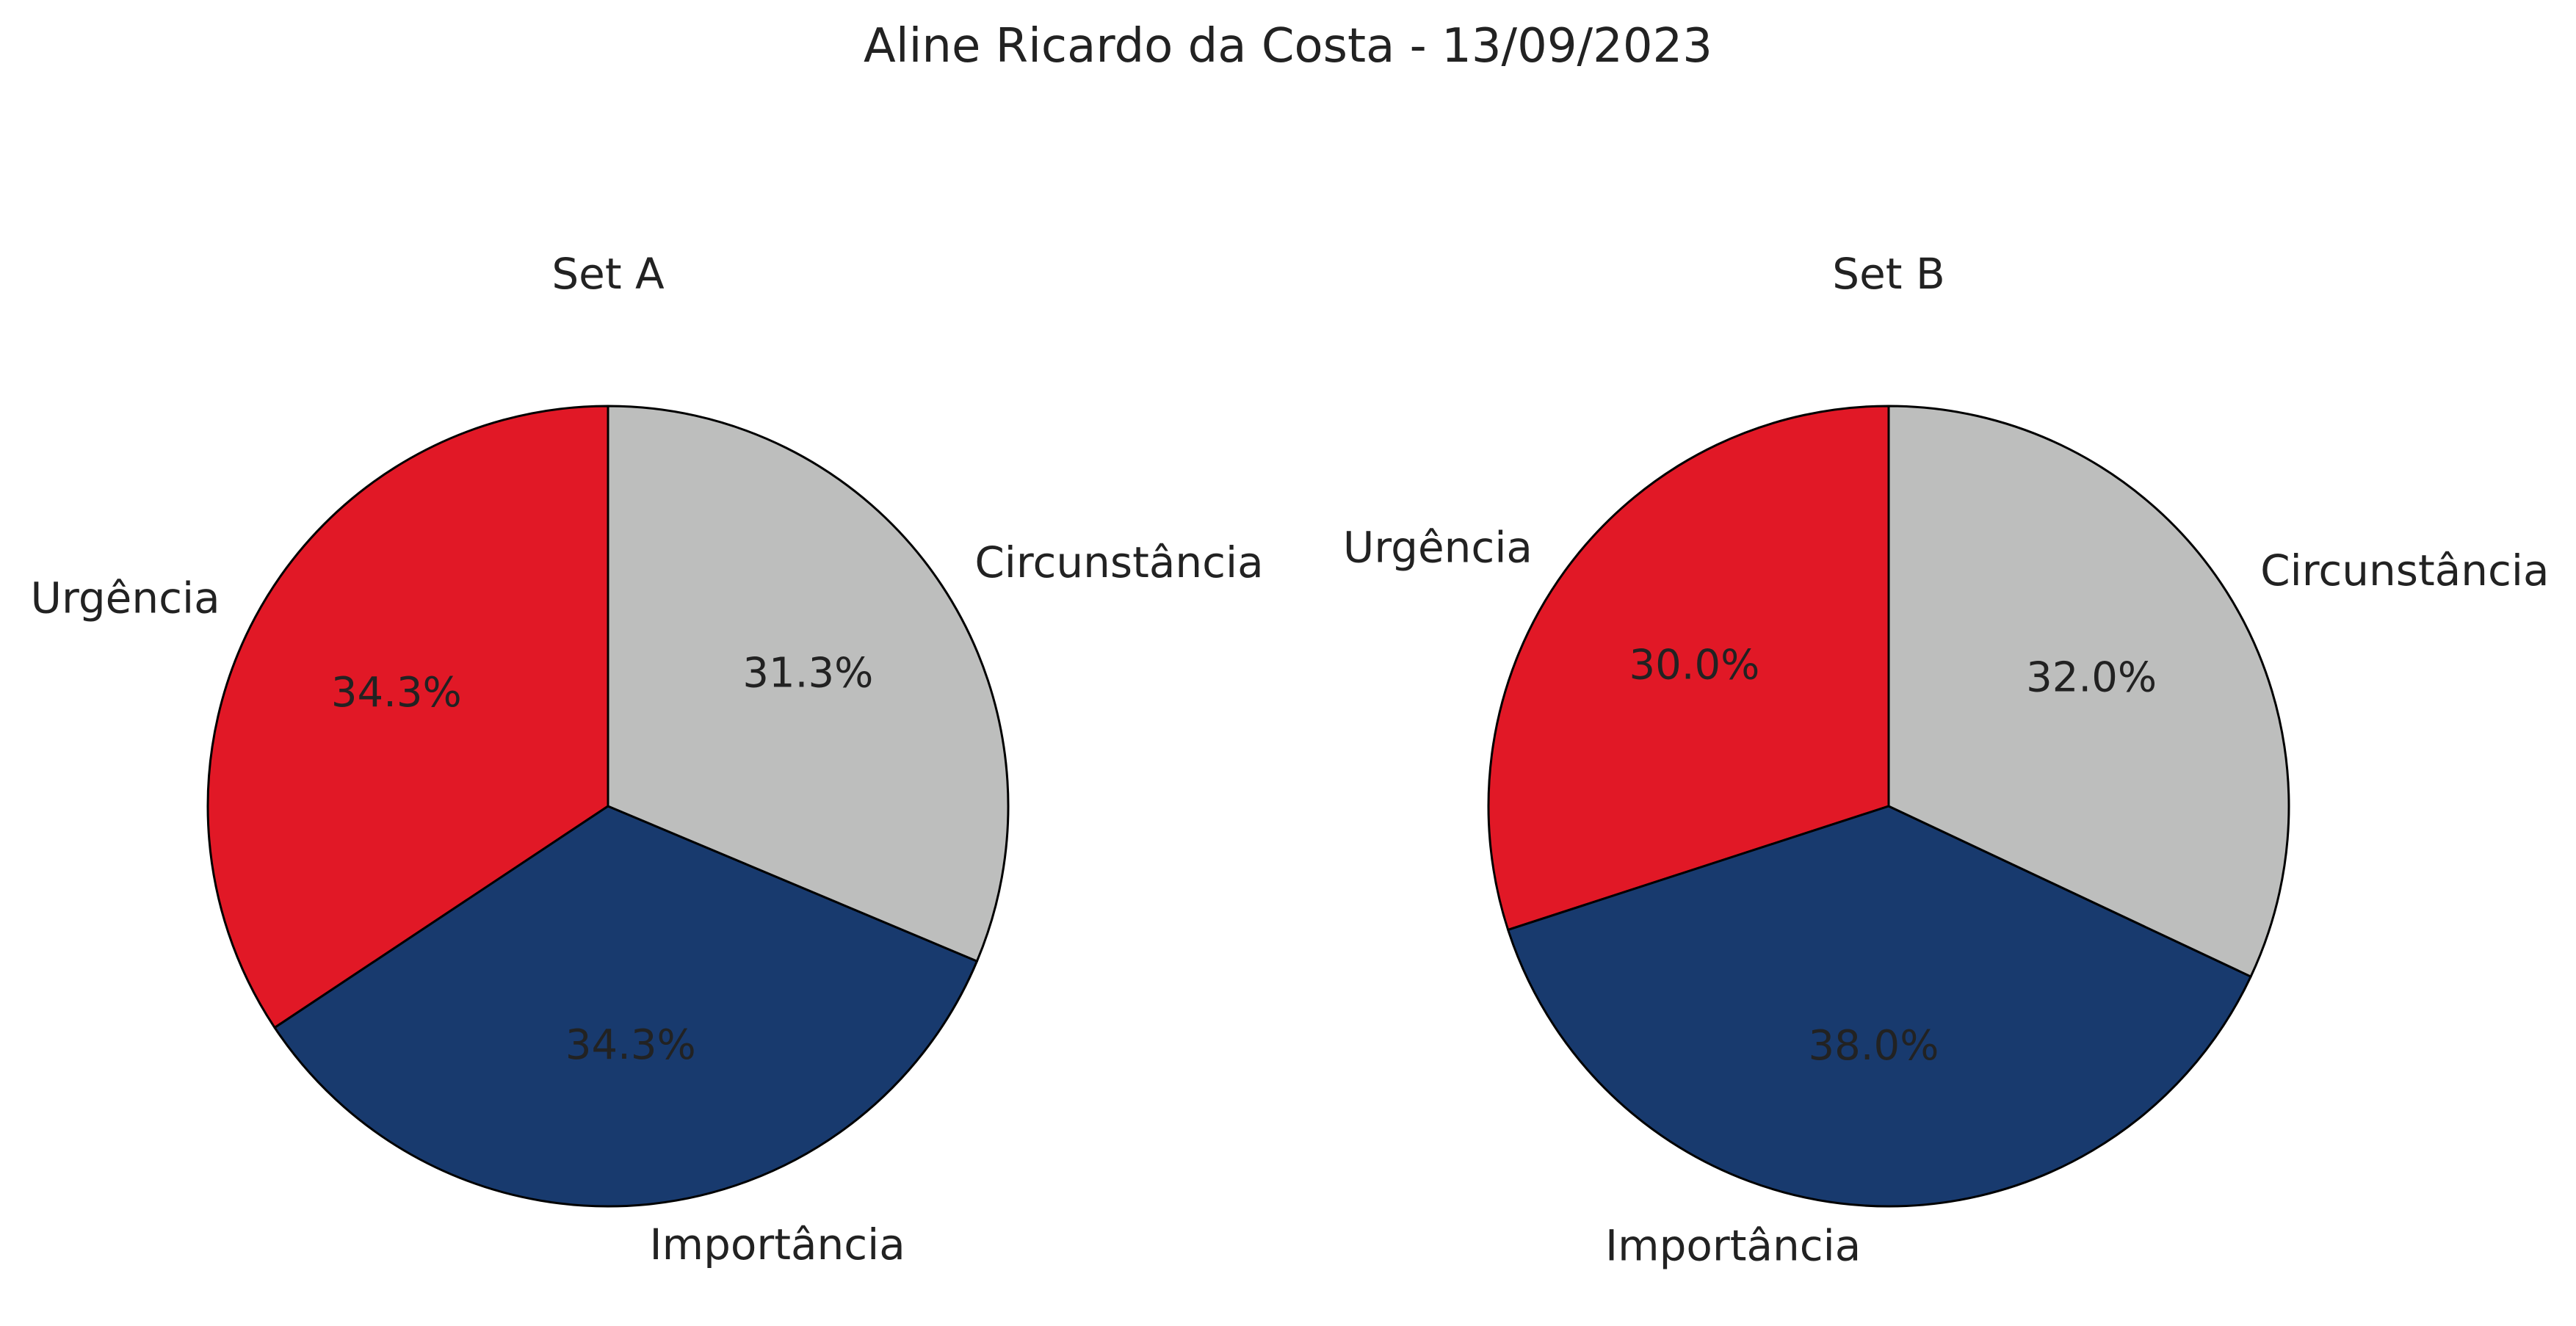 This screenshot has height=1326, width=2576. What do you see at coordinates (807, 674) in the screenshot?
I see `pct-label-set-a-circunstancia: 31.3%` at bounding box center [807, 674].